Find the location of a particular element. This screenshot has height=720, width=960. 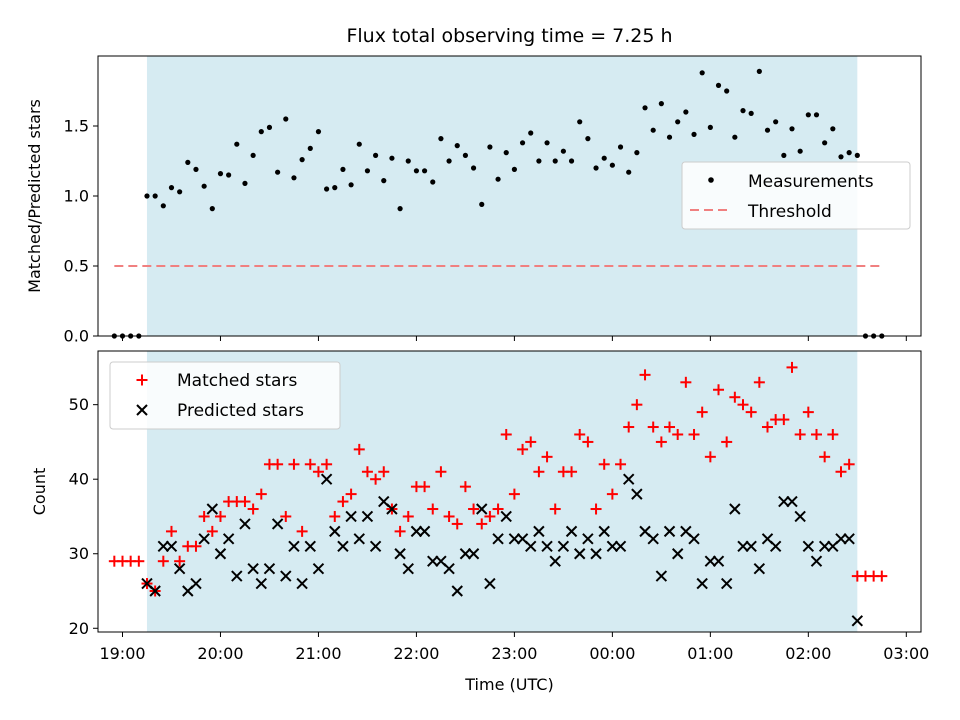

count-y-axis-label: Count is located at coordinates (39, 492).